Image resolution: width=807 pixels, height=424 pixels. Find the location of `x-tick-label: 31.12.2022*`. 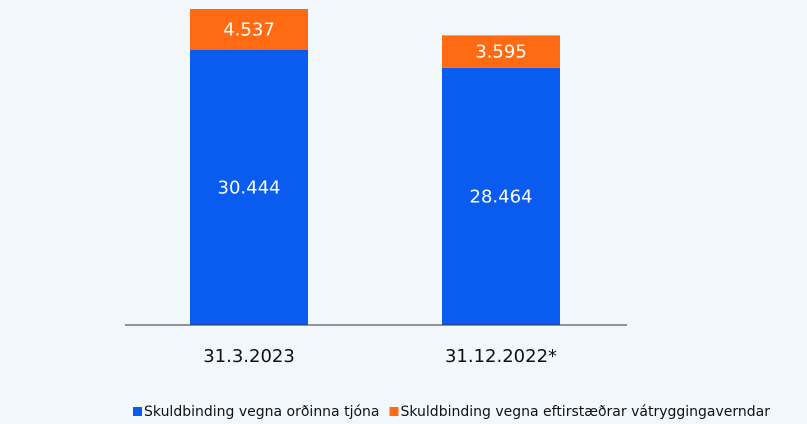

x-tick-label: 31.12.2022* is located at coordinates (501, 356).